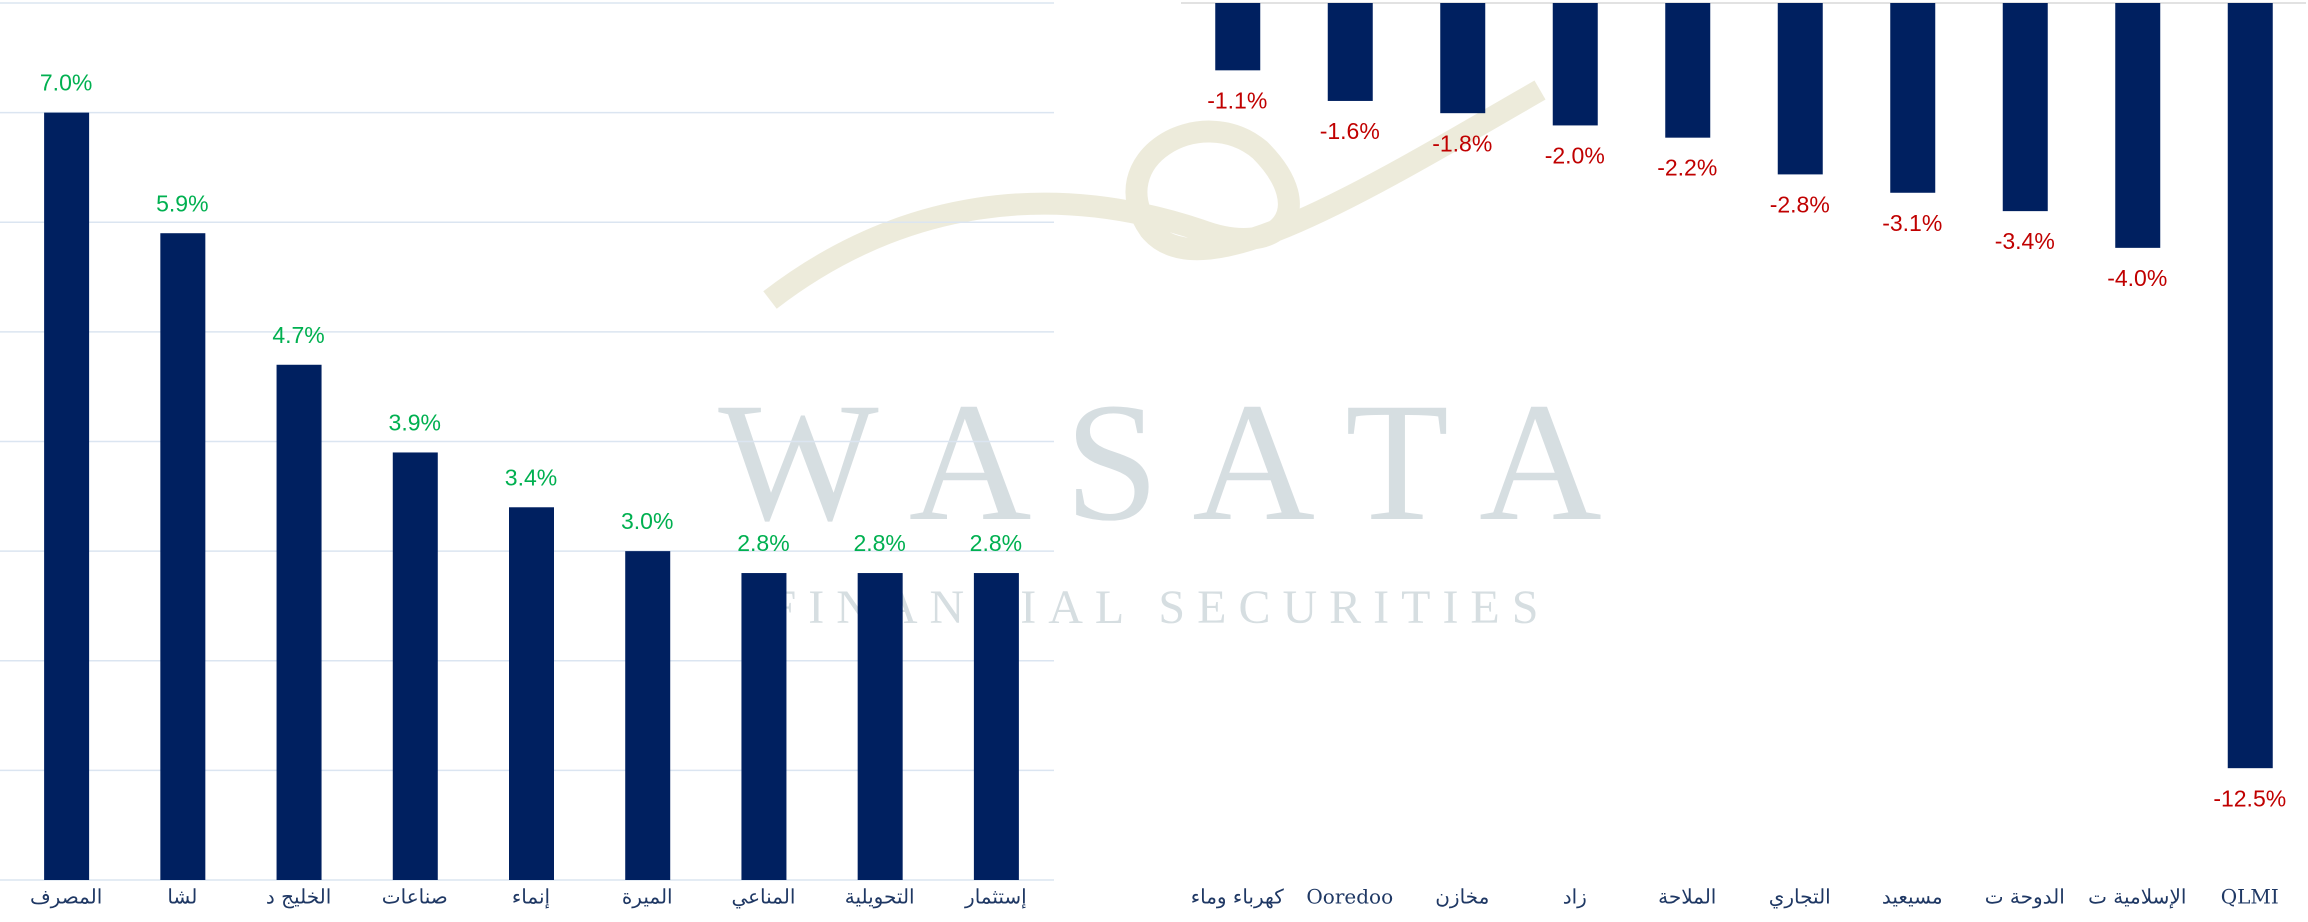 The height and width of the screenshot is (922, 2308). I want to click on value-label: -2.8%, so click(1800, 204).